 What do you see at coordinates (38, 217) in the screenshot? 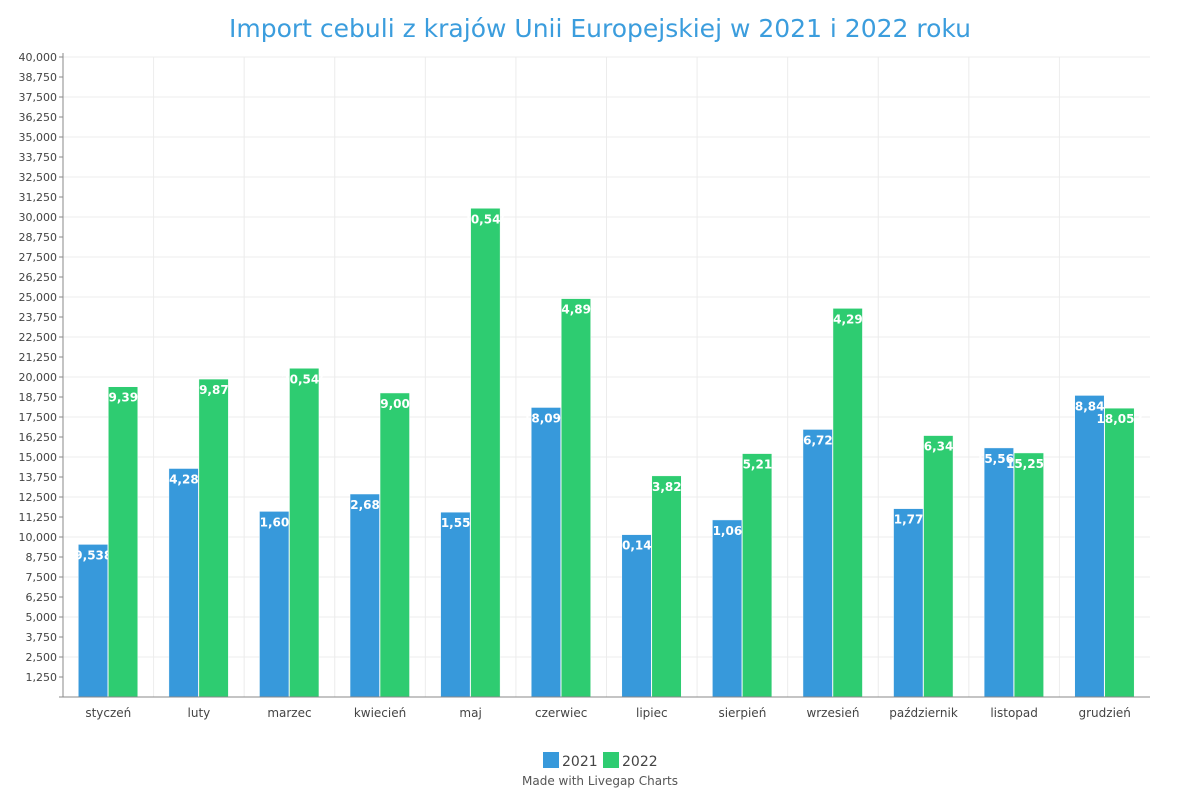
I see `y-tick-label: 30,000` at bounding box center [38, 217].